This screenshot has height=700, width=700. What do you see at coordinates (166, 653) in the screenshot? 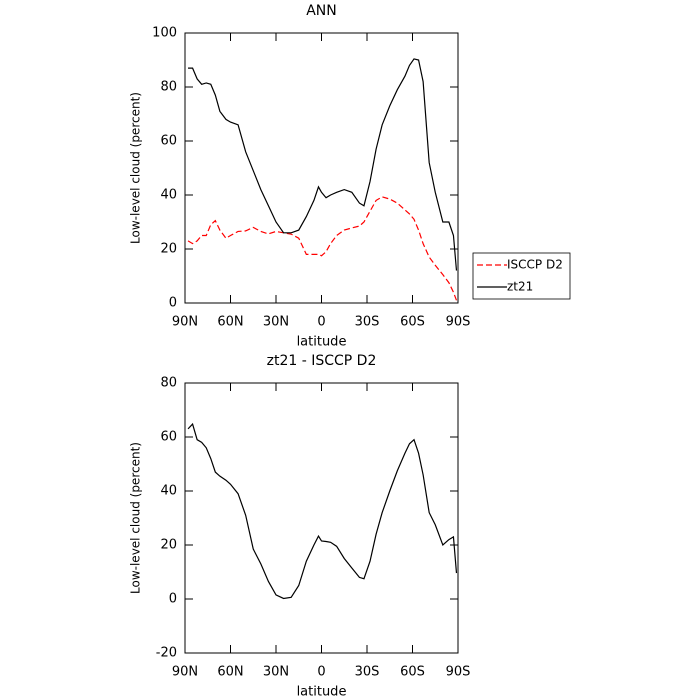
I see `y-tick-label: -20` at bounding box center [166, 653].